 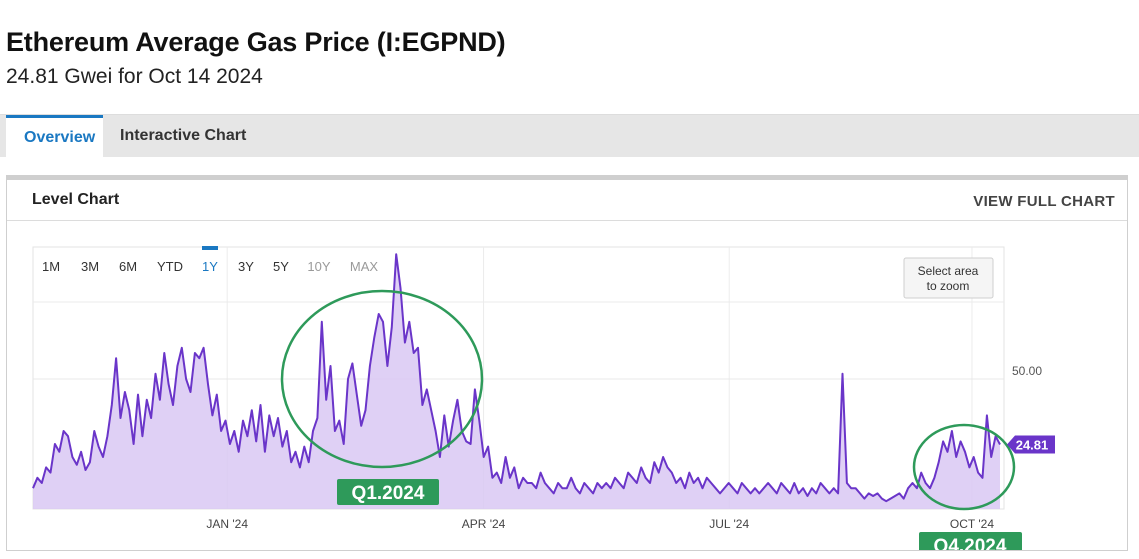 What do you see at coordinates (364, 266) in the screenshot?
I see `range-button-max: MAX` at bounding box center [364, 266].